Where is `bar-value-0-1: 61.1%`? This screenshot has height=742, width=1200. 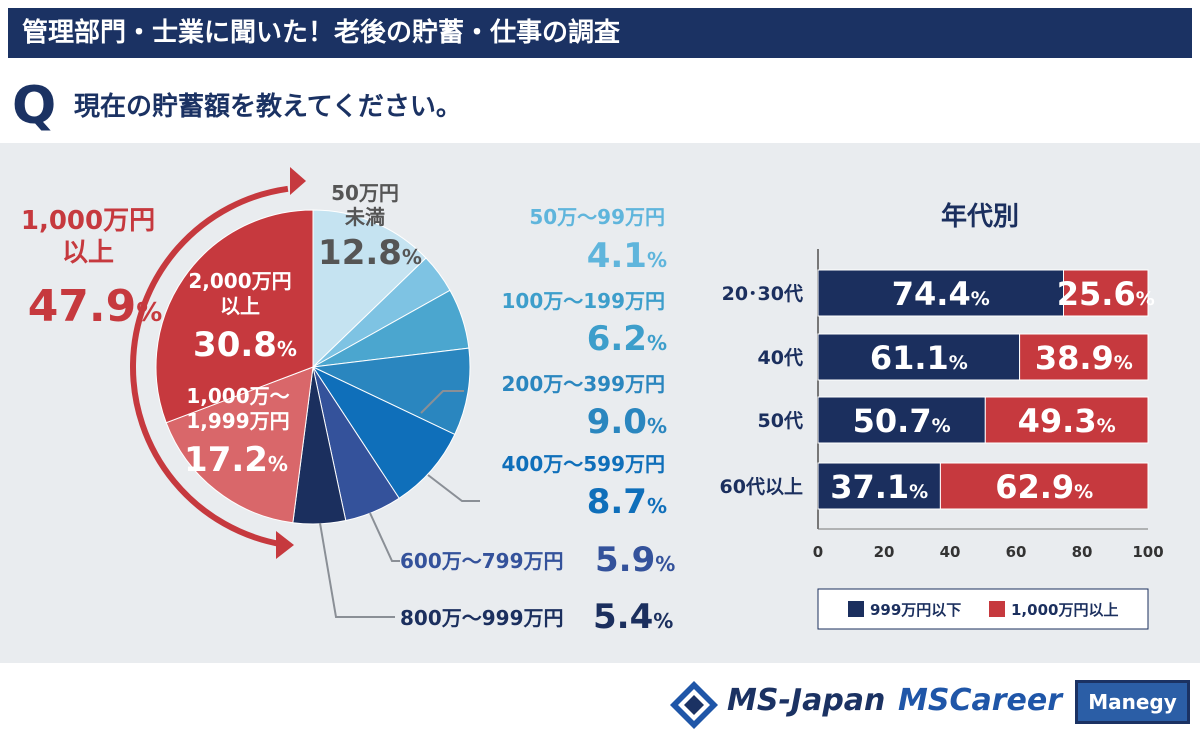
bar-value-0-1: 61.1% is located at coordinates (919, 358).